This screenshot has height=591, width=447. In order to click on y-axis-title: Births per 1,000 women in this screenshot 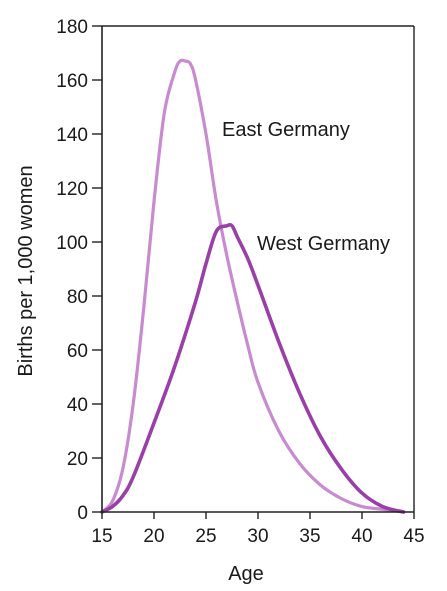, I will do `click(26, 270)`.